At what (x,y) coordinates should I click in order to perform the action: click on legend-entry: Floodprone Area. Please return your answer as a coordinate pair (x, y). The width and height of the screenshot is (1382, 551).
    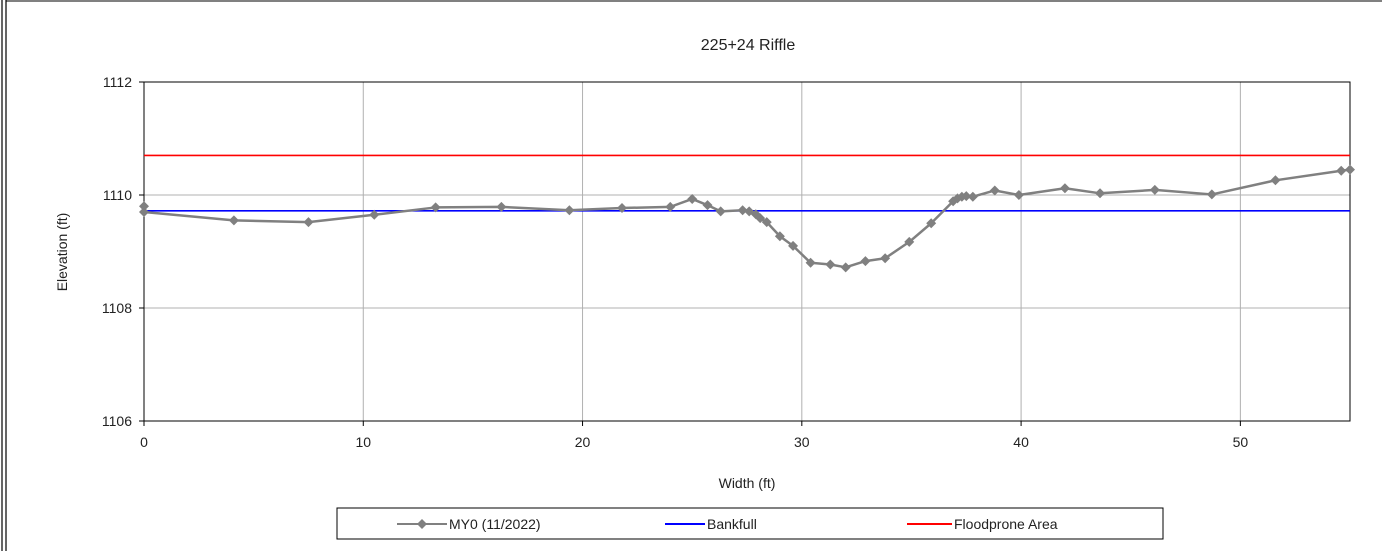
    Looking at the image, I should click on (1006, 524).